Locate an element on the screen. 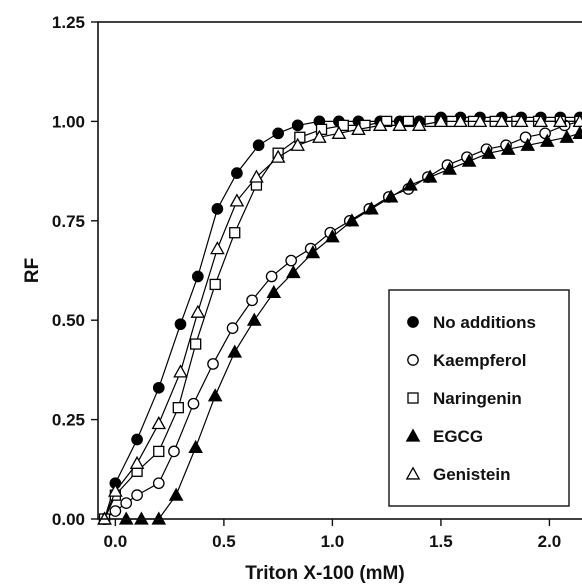 This screenshot has width=582, height=586. legend-item: Naringenin is located at coordinates (464, 398).